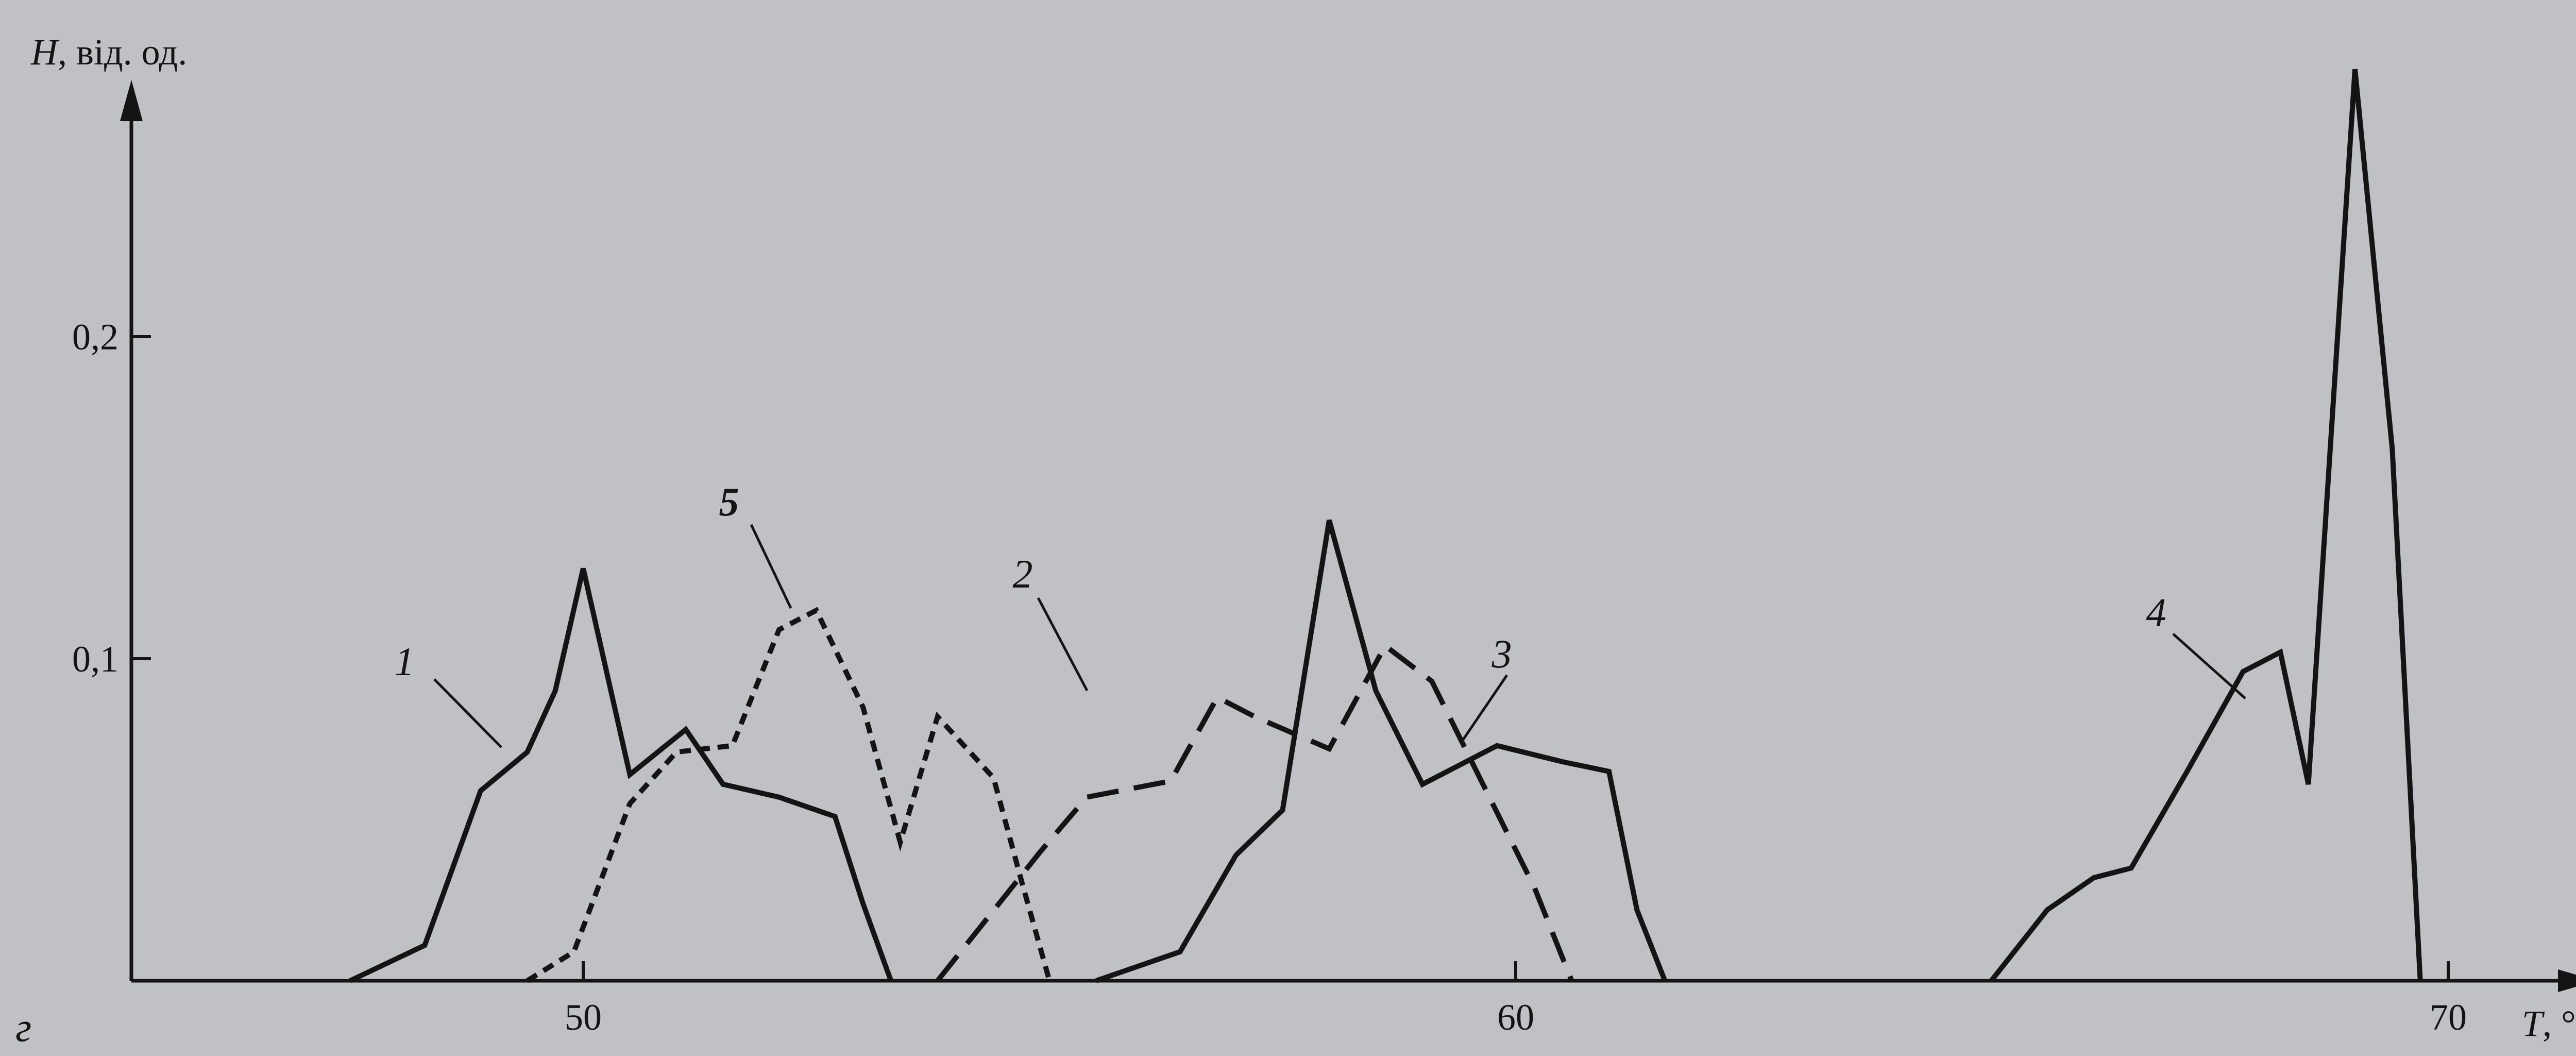 The width and height of the screenshot is (2576, 1056). I want to click on series-5-leader, so click(771, 566).